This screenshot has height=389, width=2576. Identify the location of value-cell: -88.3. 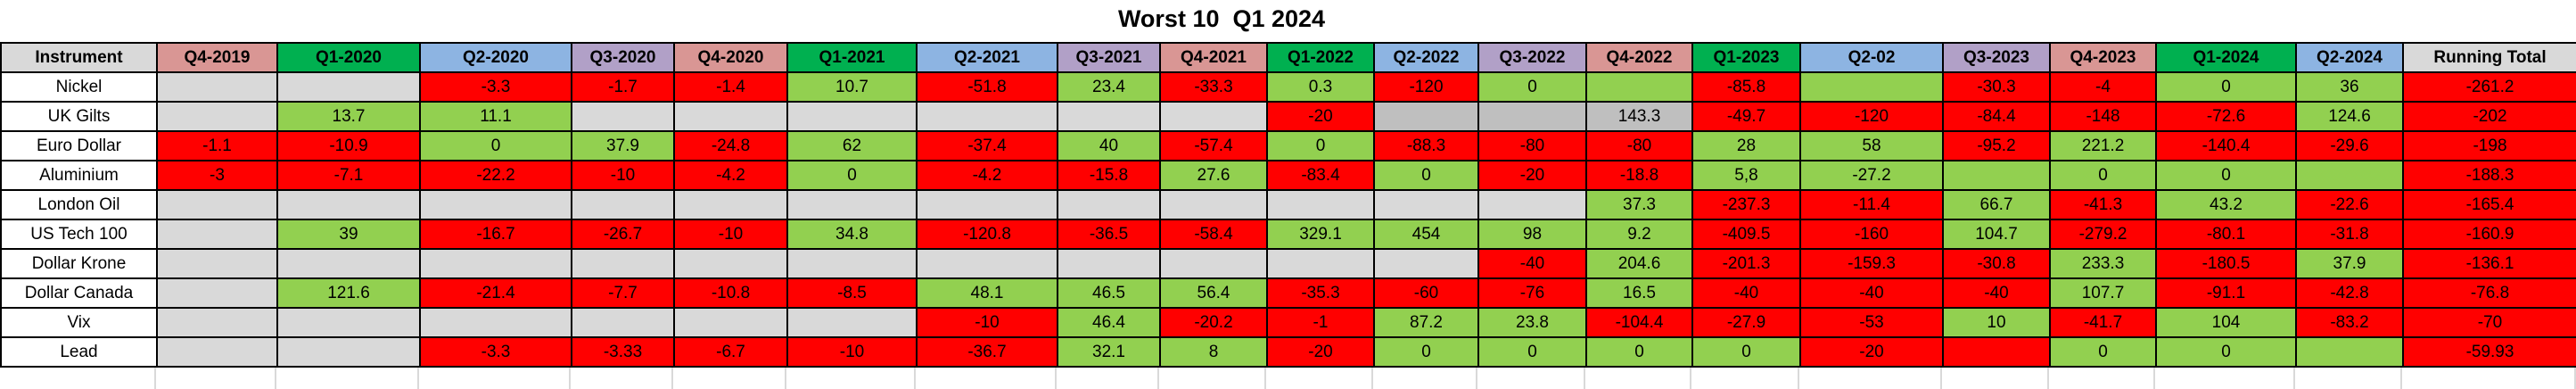
(1426, 145).